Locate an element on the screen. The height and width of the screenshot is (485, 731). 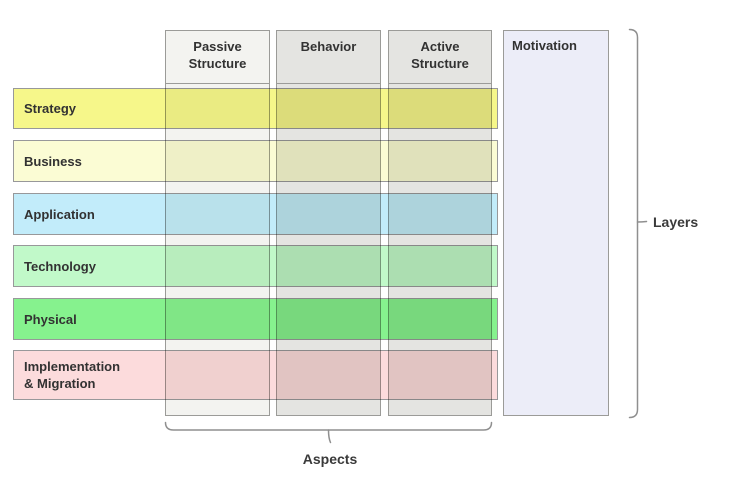
layer-row-label-business: Business is located at coordinates (53, 161).